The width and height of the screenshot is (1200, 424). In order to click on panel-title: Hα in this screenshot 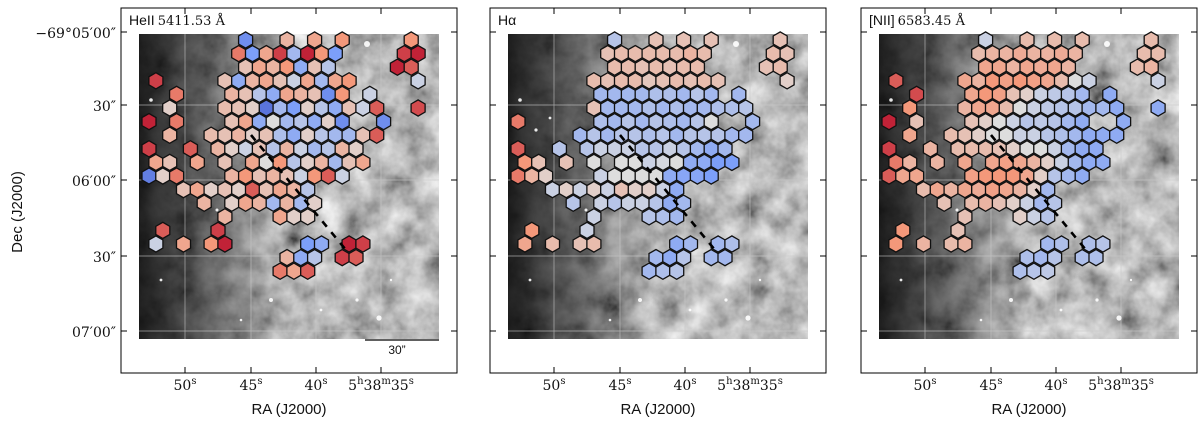, I will do `click(507, 20)`.